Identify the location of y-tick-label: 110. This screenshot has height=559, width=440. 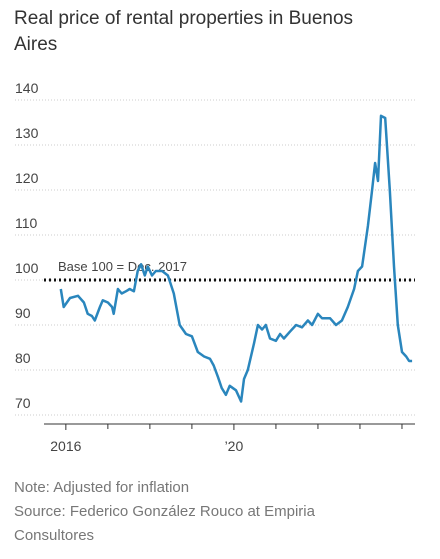
(26, 223).